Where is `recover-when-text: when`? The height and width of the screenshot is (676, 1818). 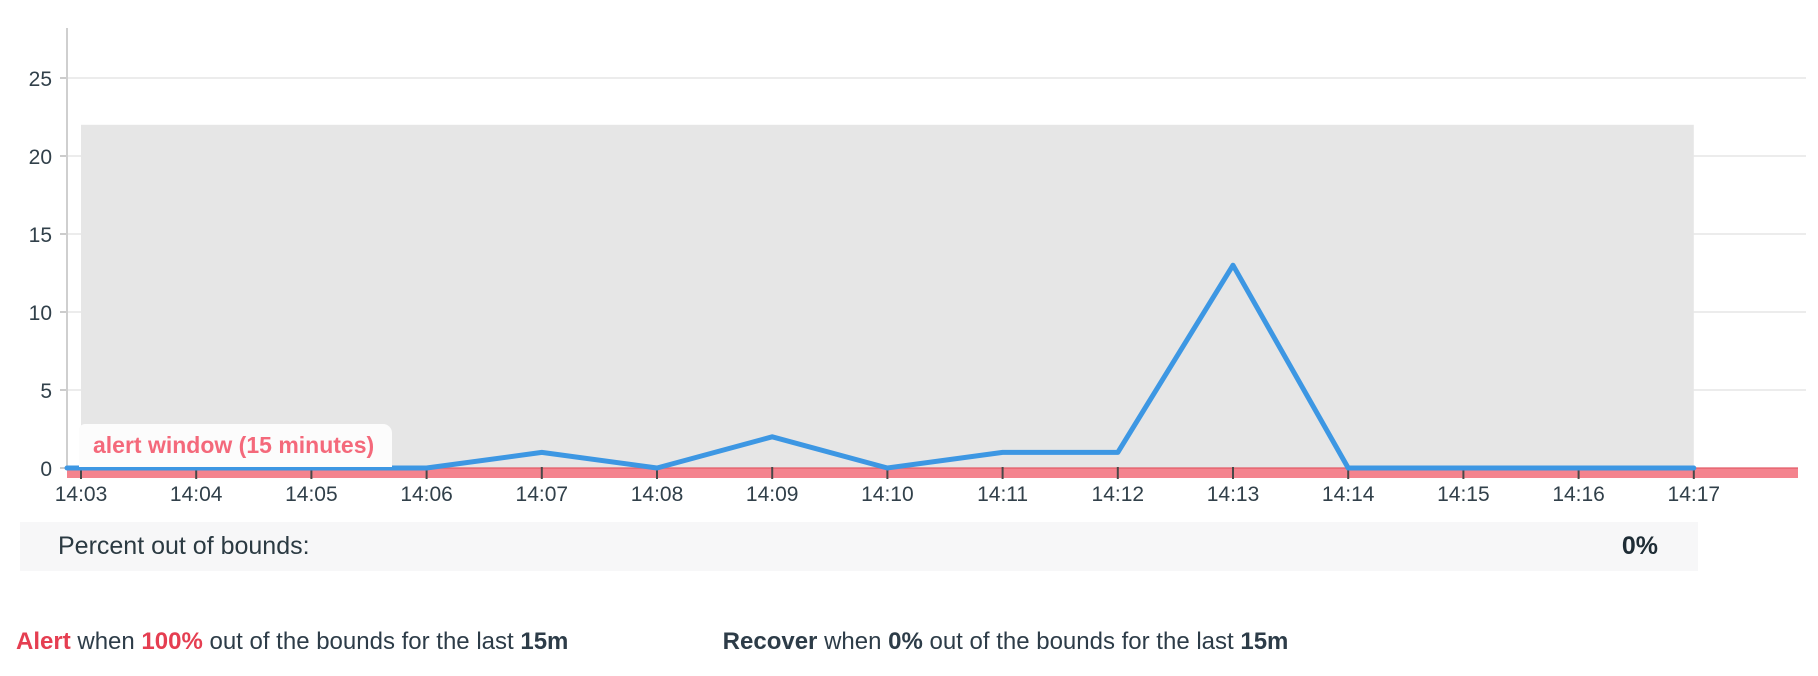 recover-when-text: when is located at coordinates (853, 641).